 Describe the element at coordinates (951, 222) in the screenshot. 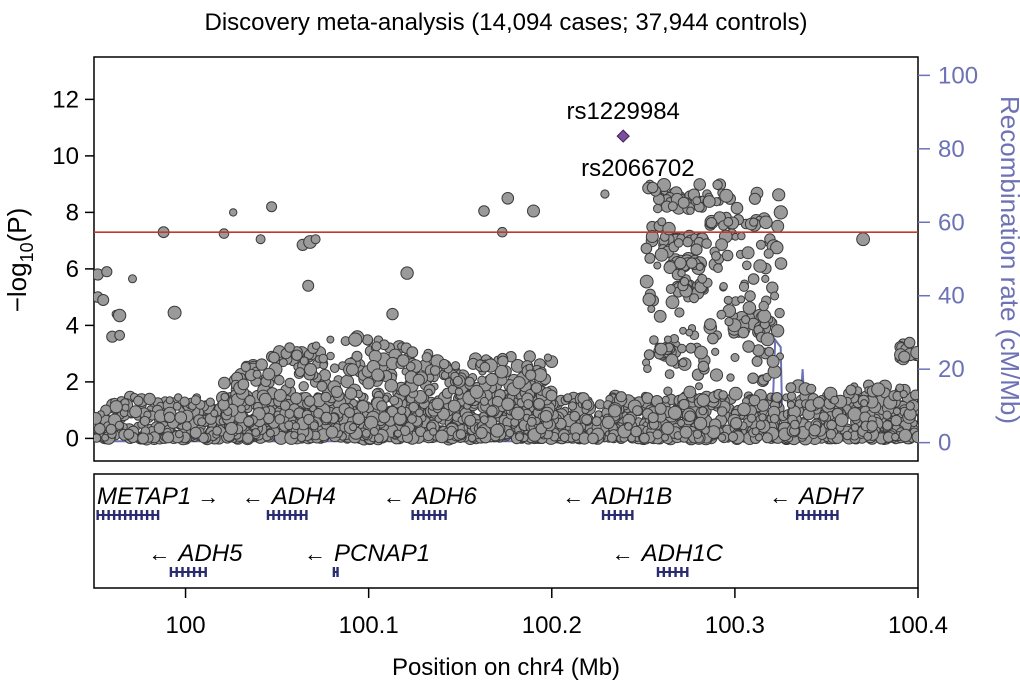

I see `y2-tick-label: 60` at that location.